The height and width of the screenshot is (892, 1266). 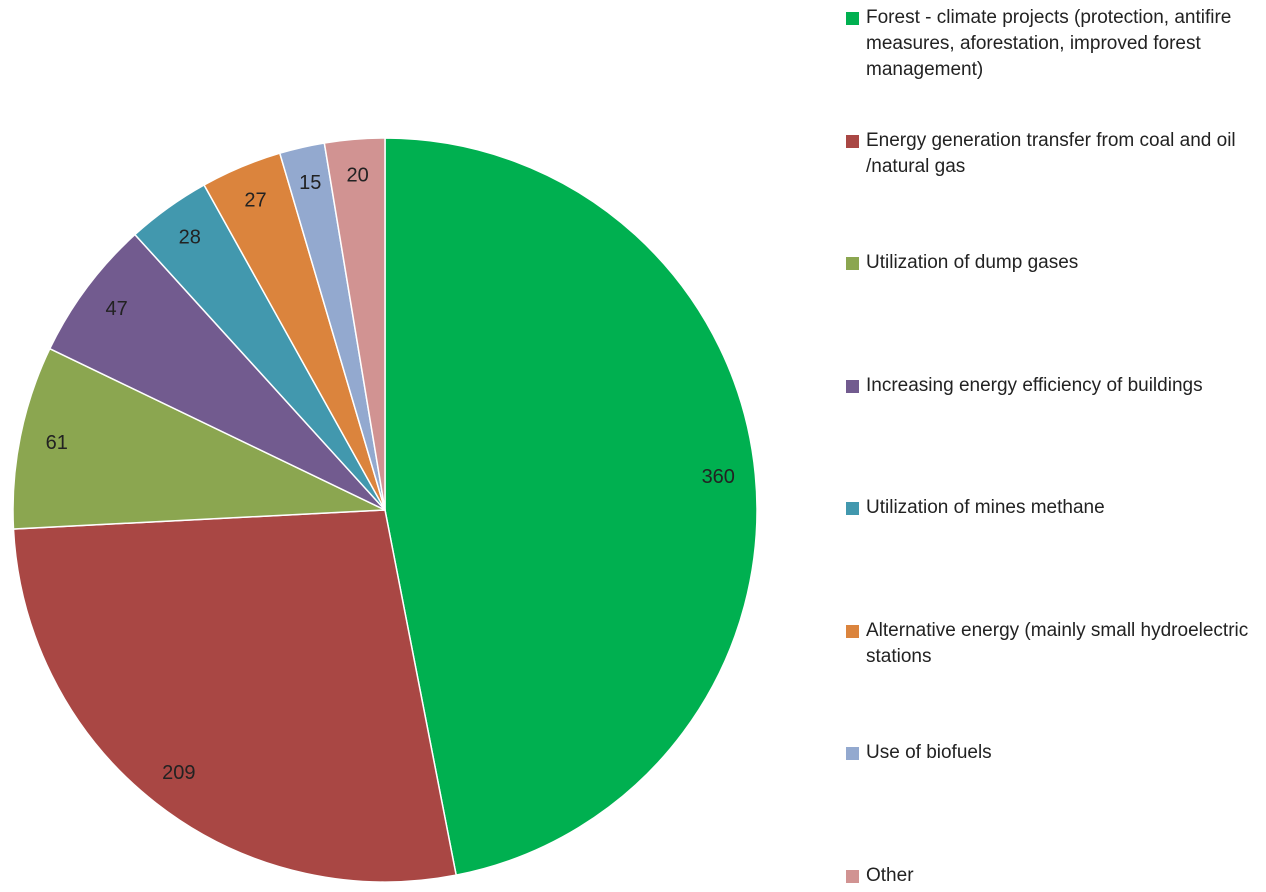 What do you see at coordinates (255, 201) in the screenshot?
I see `data-label: 27` at bounding box center [255, 201].